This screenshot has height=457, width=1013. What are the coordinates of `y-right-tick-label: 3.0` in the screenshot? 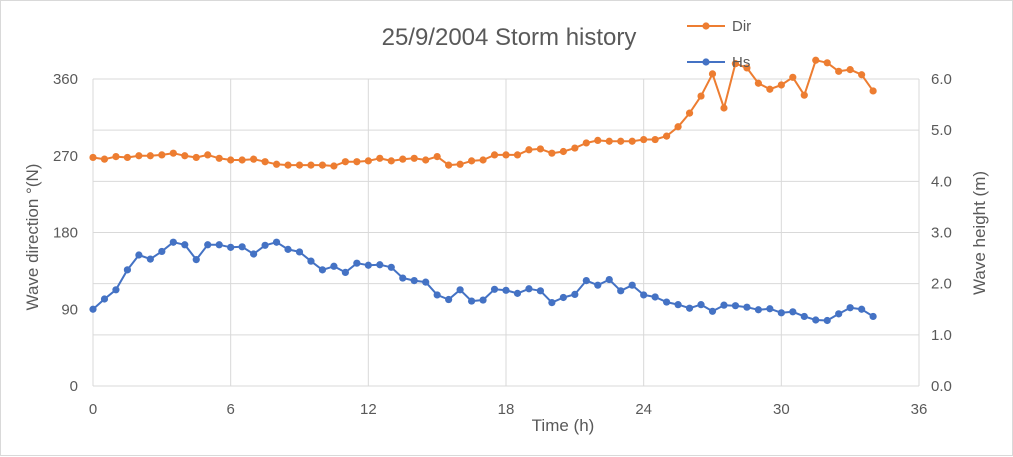 It's located at (941, 233).